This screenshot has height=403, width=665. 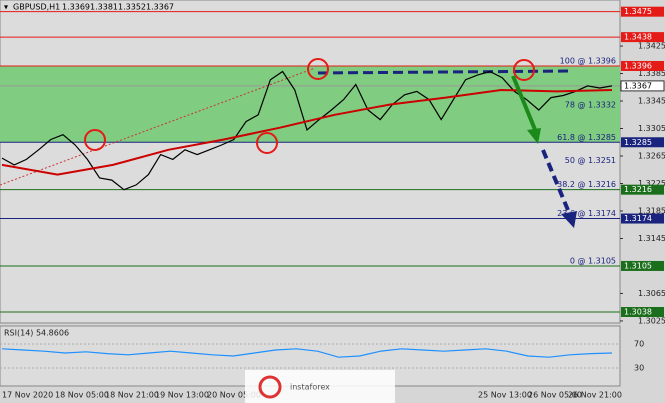 I want to click on rsi-line, so click(x=307, y=353).